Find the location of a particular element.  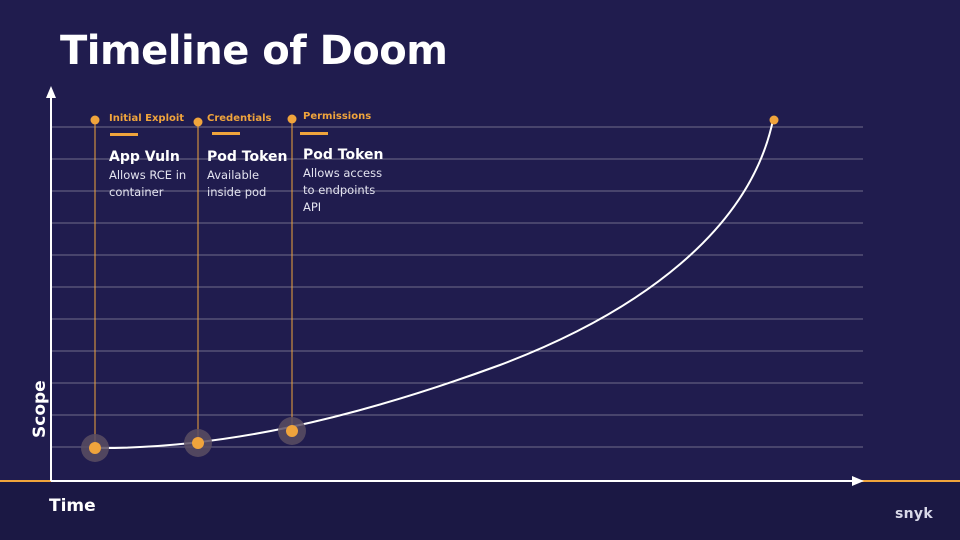

stage-description-line: API is located at coordinates (312, 207).